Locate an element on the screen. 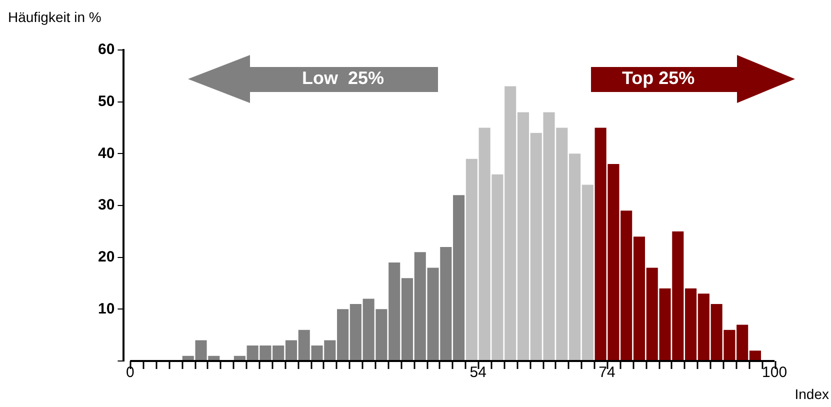 The image size is (831, 407). x-tick-label: 74 is located at coordinates (607, 373).